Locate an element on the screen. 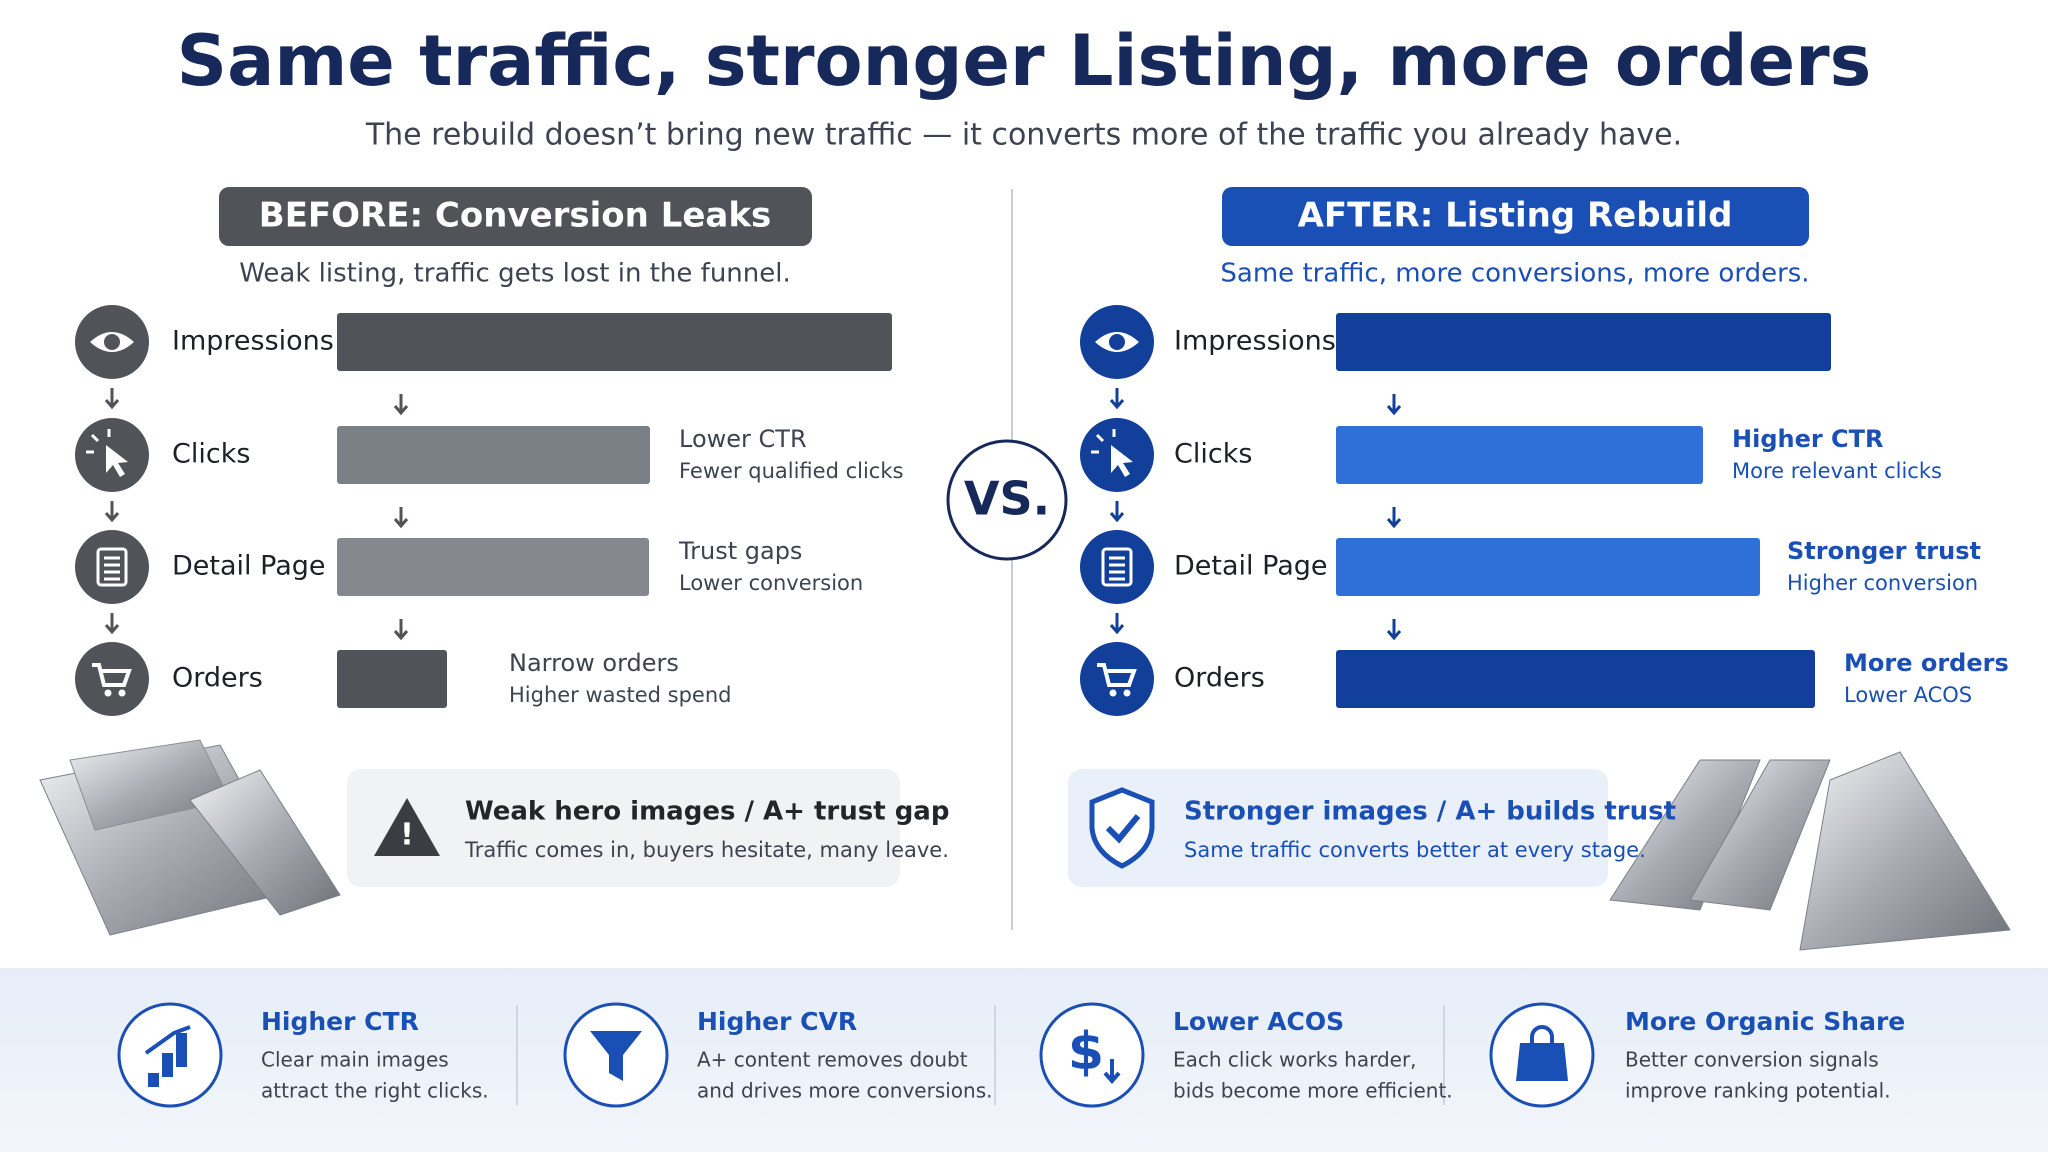 The width and height of the screenshot is (2048, 1152). benefit-text: attract the right clicks. is located at coordinates (375, 1091).